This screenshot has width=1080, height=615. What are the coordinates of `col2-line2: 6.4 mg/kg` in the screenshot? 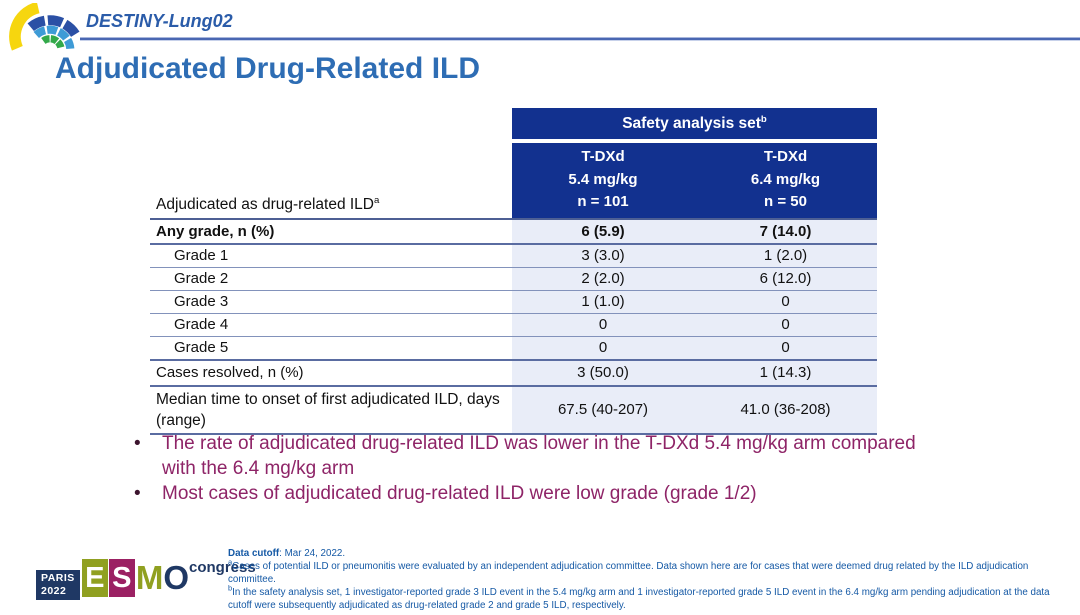 It's located at (785, 179).